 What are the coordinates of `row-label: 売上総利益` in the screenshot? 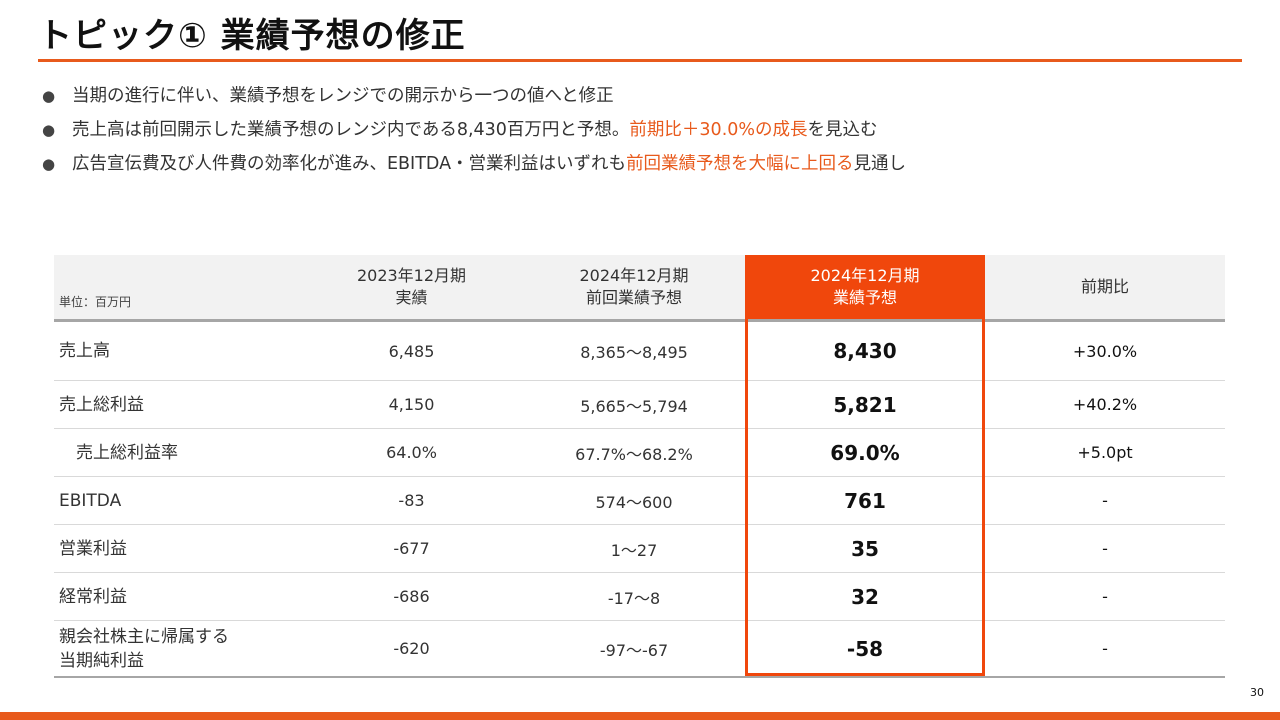 It's located at (101, 404).